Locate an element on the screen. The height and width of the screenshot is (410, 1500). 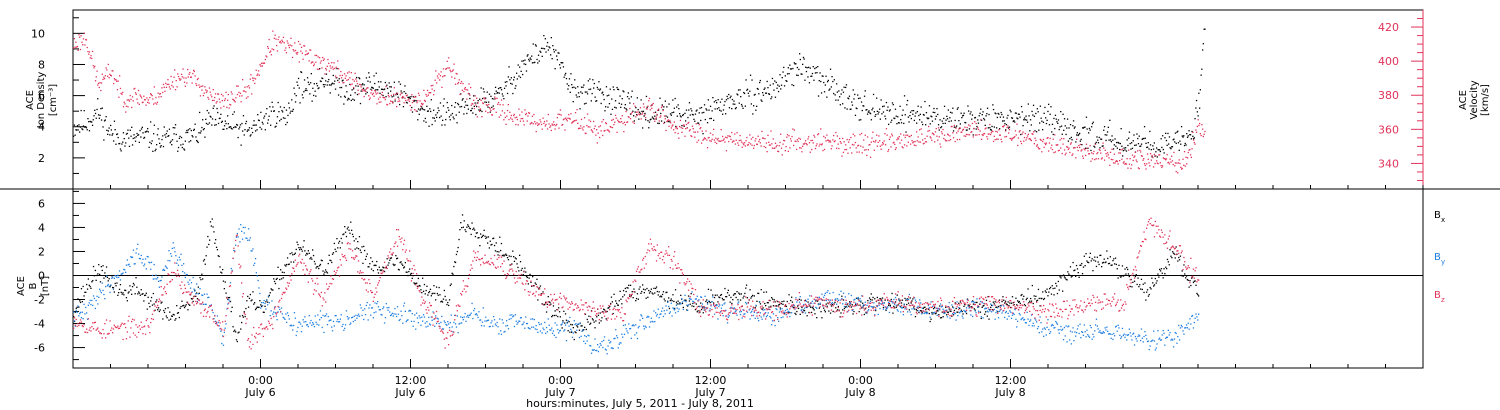
x-tick-label-time: 12:00 is located at coordinates (1011, 380).